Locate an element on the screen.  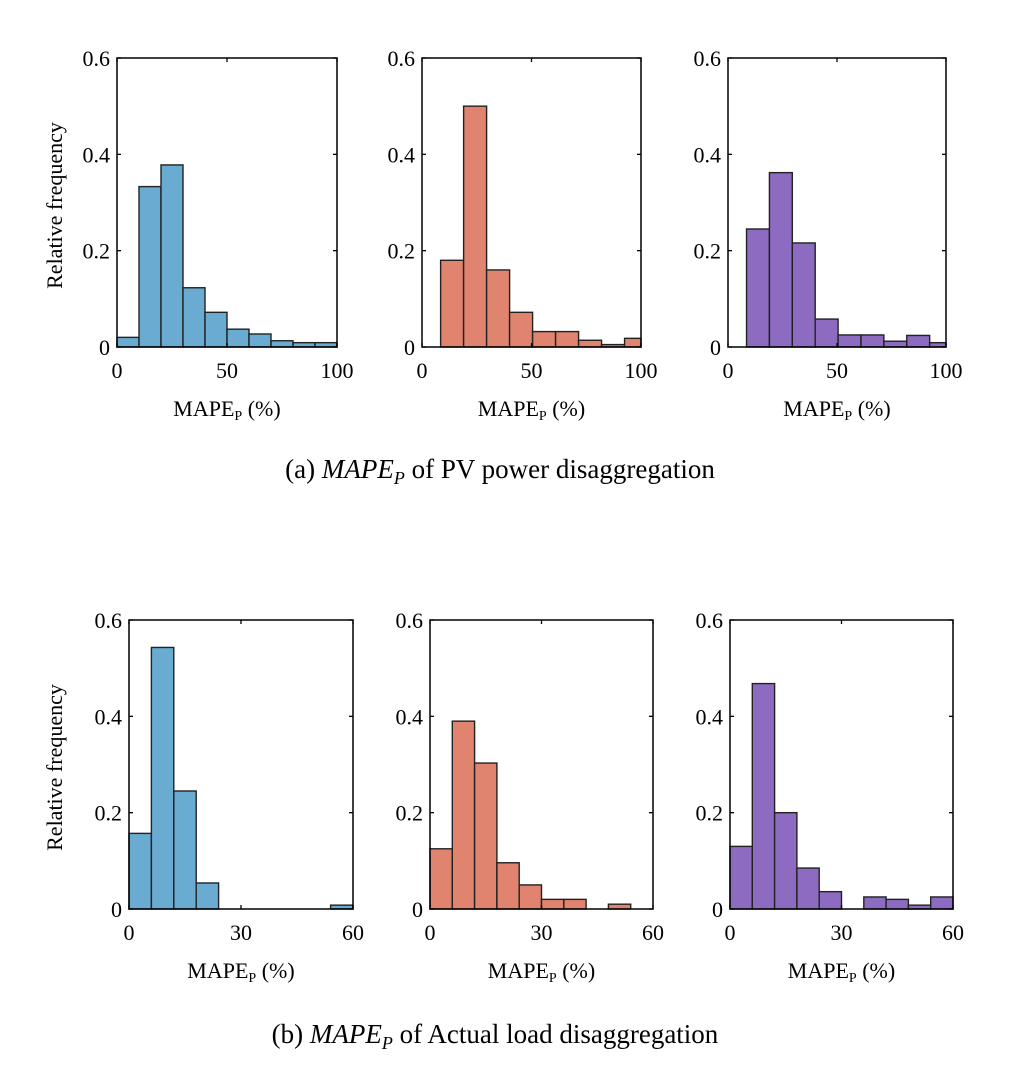
caption-a: (a) MAPEP of PV power disaggregation is located at coordinates (500, 471).